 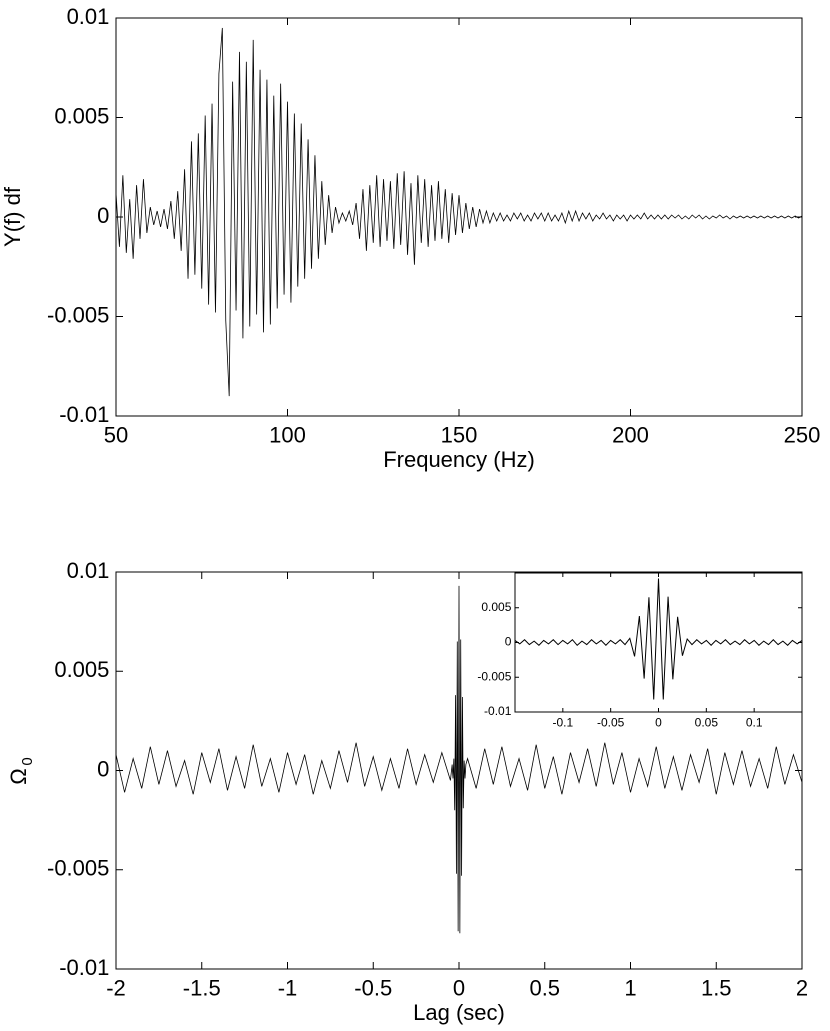 I want to click on x-tick-label: 0.5, so click(x=544, y=988).